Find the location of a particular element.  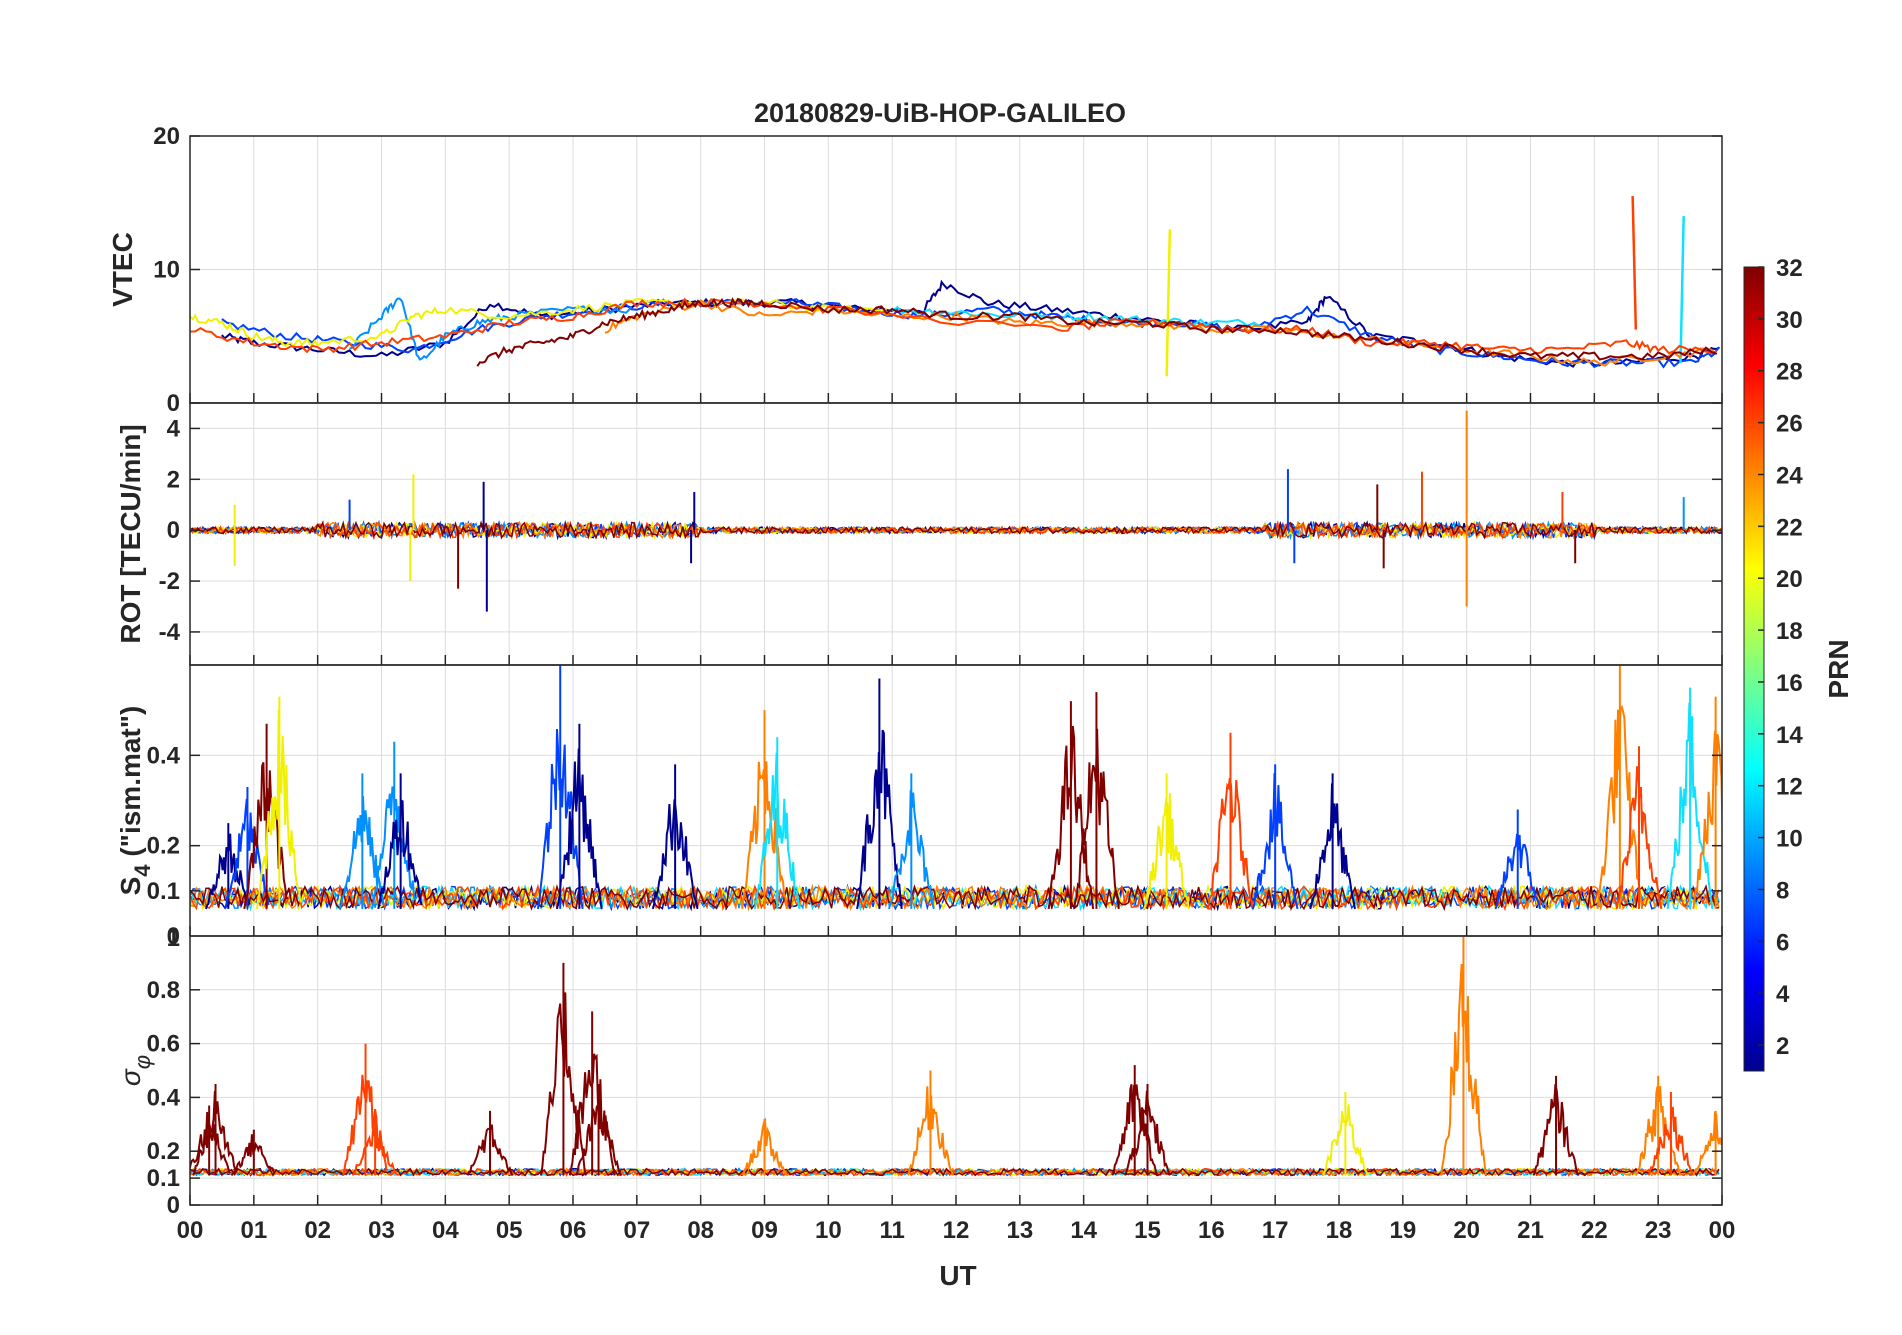

x-tick-label: 06 is located at coordinates (573, 1230).